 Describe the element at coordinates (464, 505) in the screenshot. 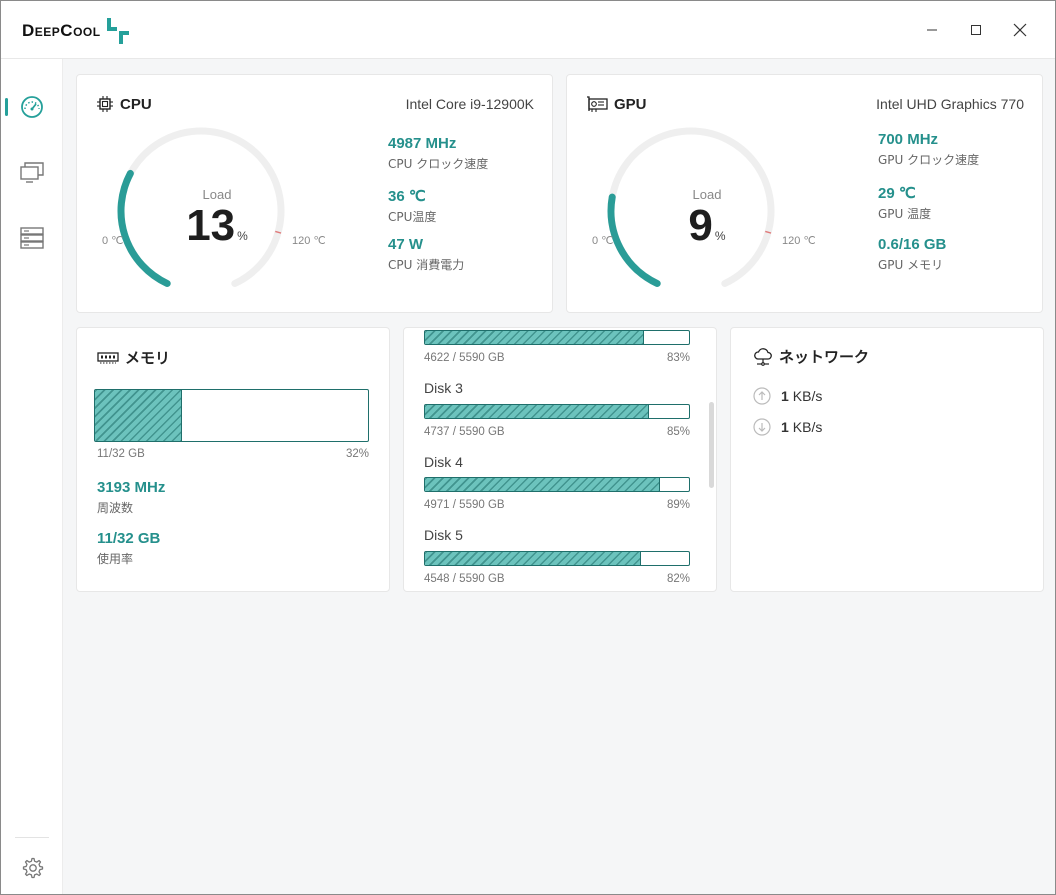

I see `disk-usage-text: 4971 / 5590 GB` at that location.